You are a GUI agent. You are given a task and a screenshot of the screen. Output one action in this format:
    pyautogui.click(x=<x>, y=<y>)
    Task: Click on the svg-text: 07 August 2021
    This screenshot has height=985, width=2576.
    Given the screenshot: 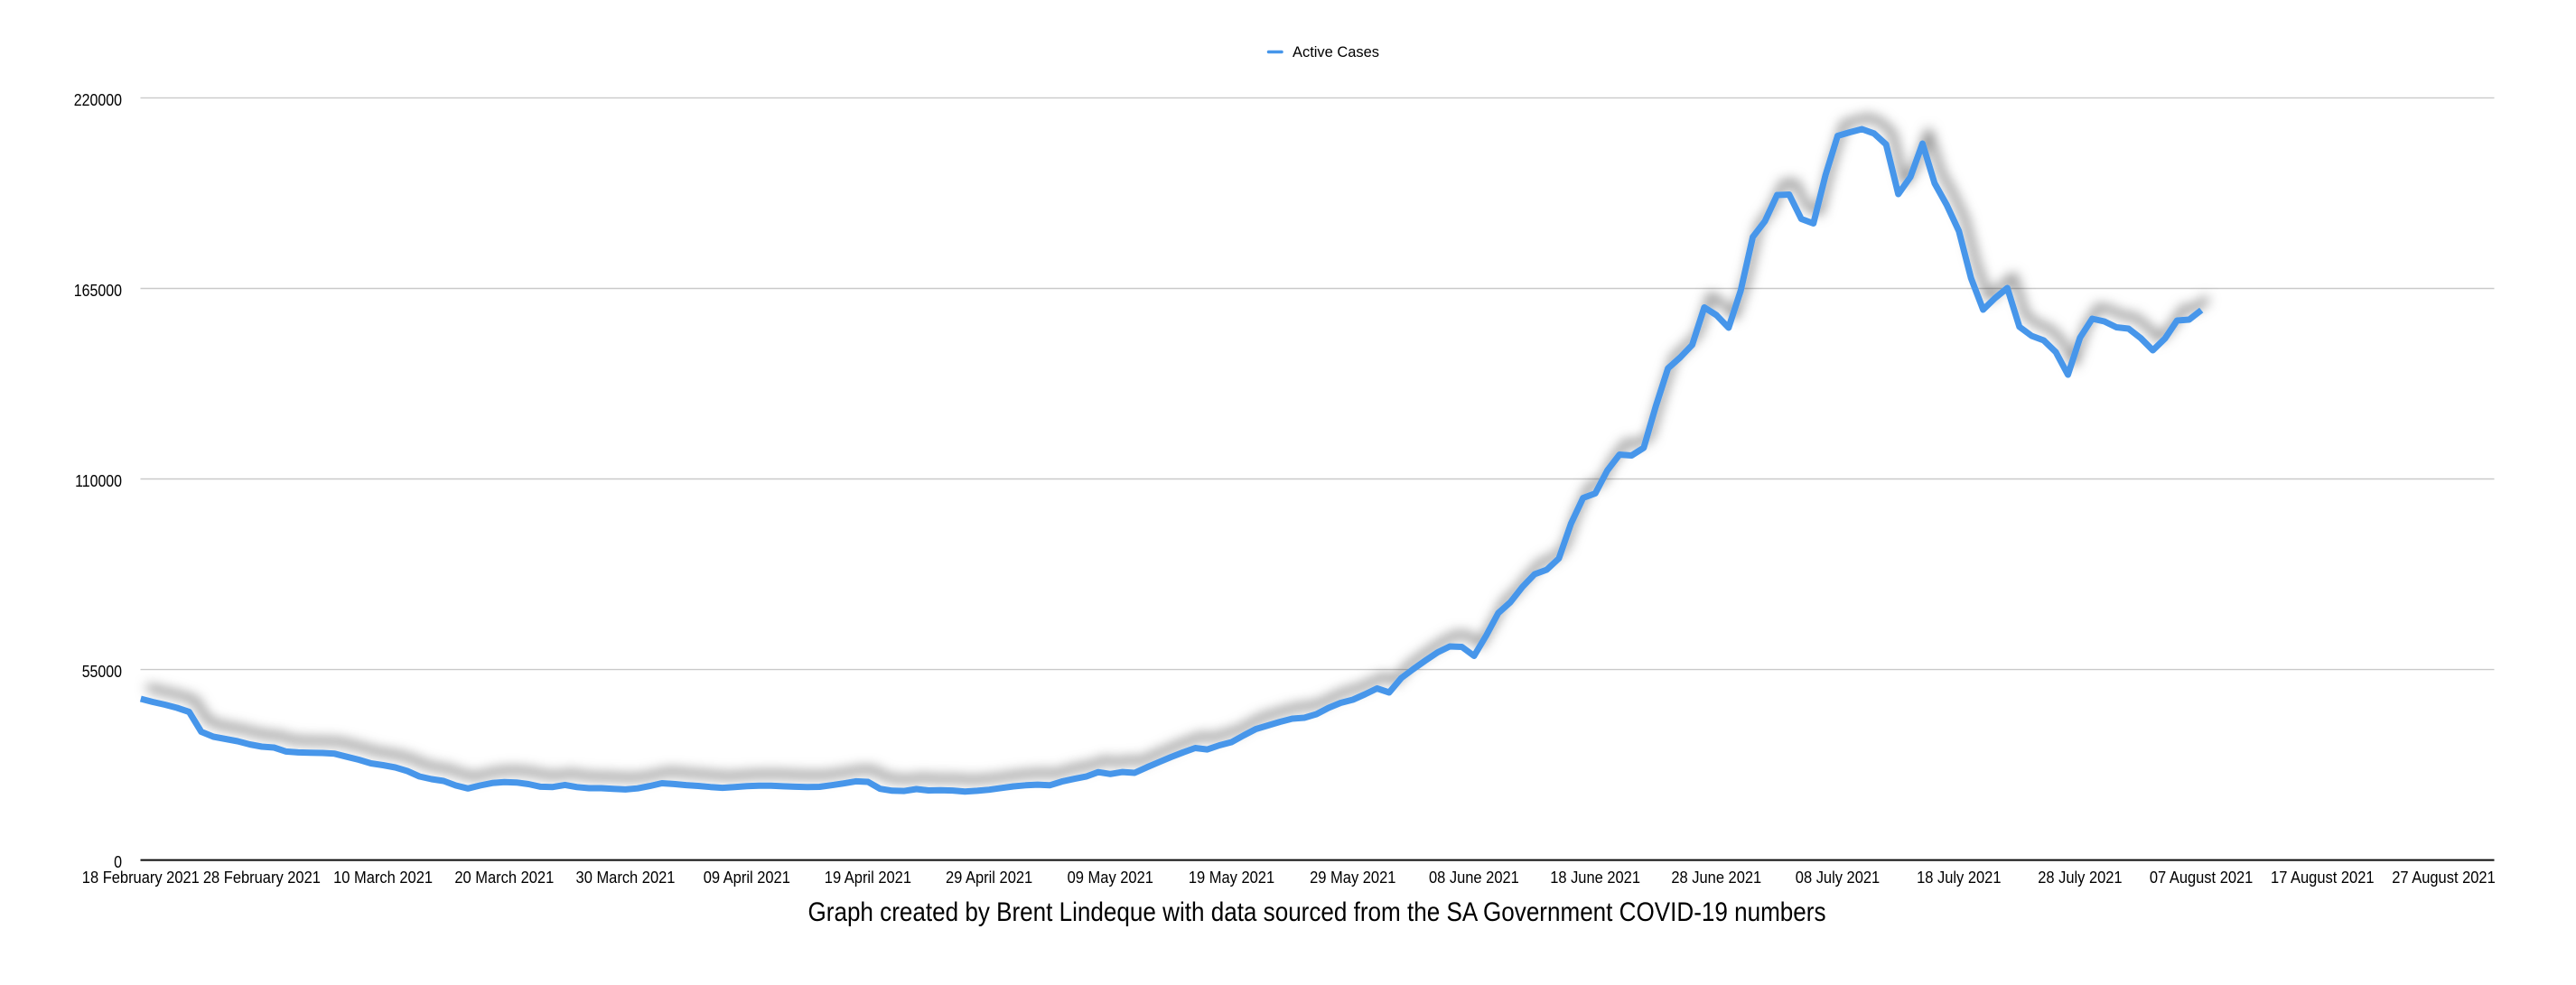 What is the action you would take?
    pyautogui.click(x=2202, y=878)
    